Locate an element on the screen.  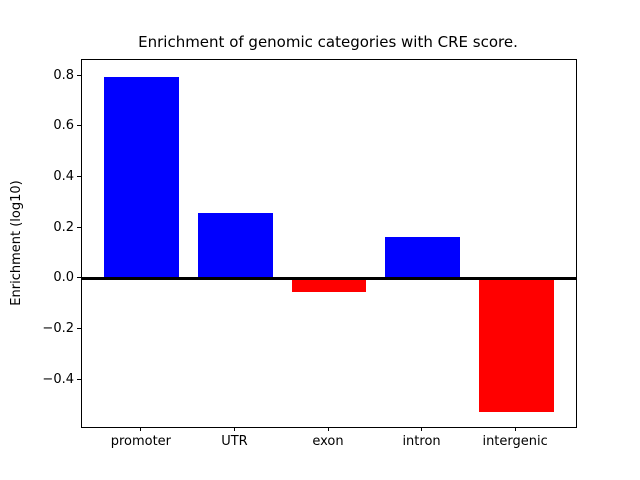
bar-exon is located at coordinates (329, 285).